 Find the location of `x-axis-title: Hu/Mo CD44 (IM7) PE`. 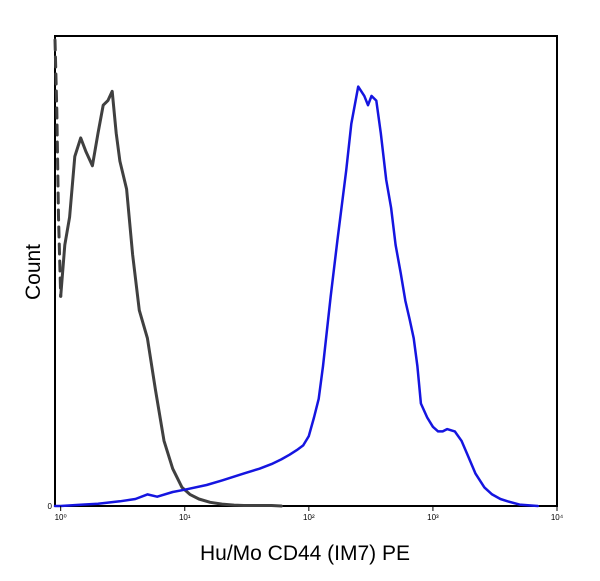

x-axis-title: Hu/Mo CD44 (IM7) PE is located at coordinates (305, 553).